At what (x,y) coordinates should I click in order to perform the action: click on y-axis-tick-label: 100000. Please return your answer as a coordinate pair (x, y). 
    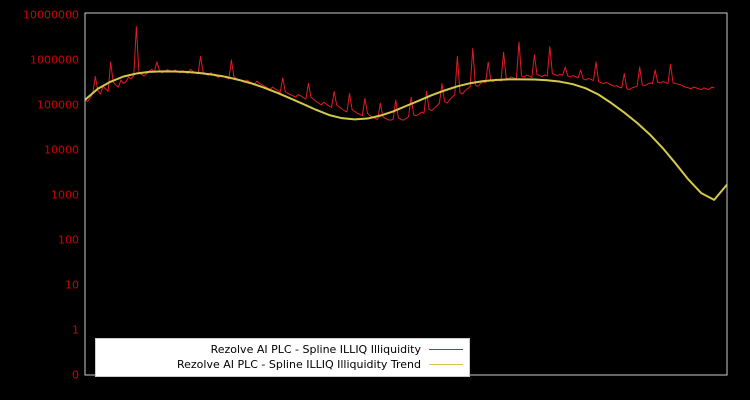
    Looking at the image, I should click on (58, 105).